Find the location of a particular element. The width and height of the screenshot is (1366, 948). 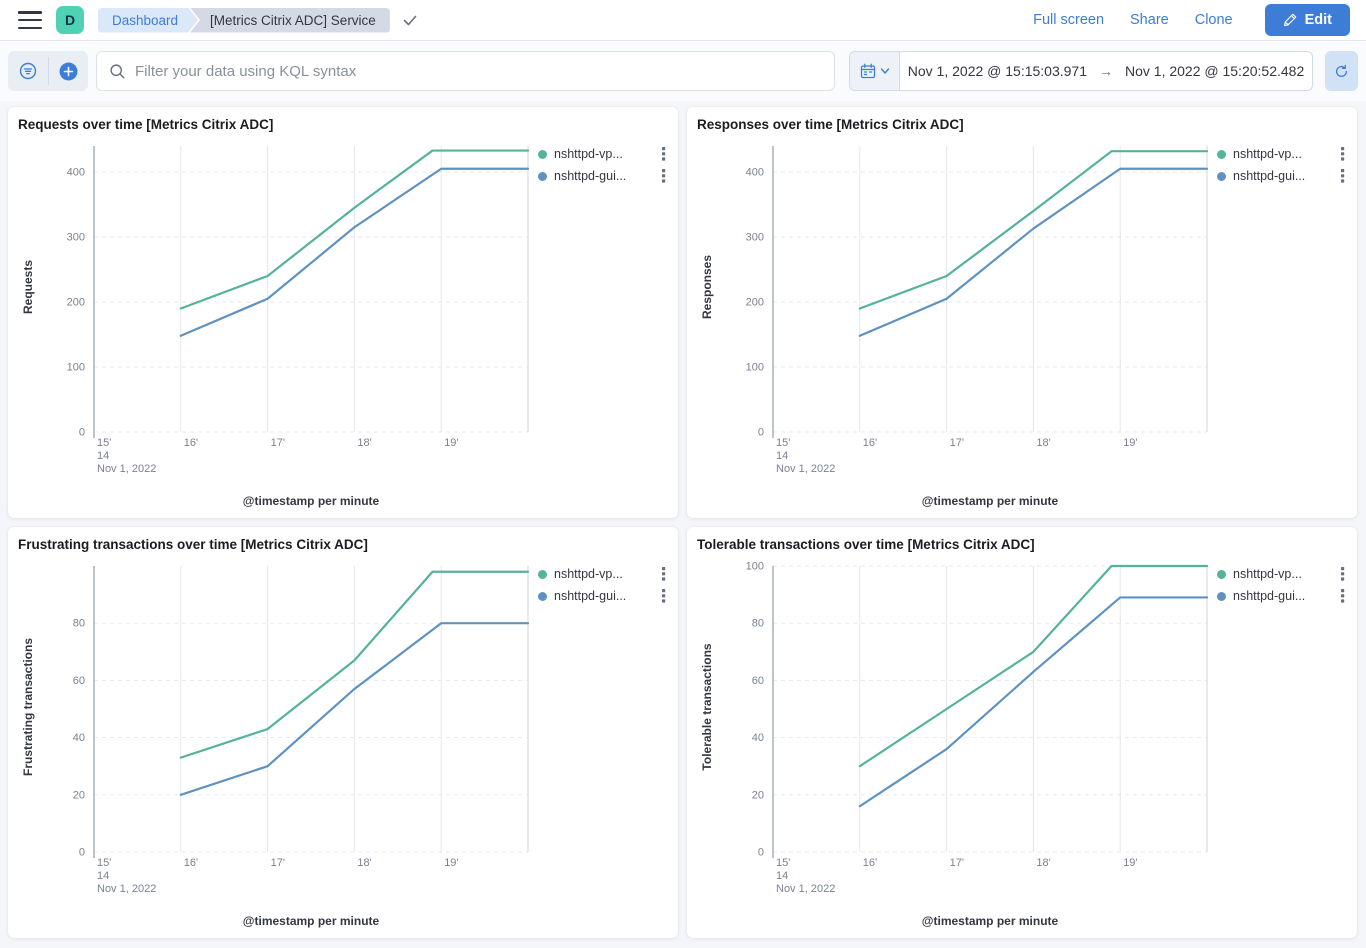

calendar-icon is located at coordinates (867, 71).